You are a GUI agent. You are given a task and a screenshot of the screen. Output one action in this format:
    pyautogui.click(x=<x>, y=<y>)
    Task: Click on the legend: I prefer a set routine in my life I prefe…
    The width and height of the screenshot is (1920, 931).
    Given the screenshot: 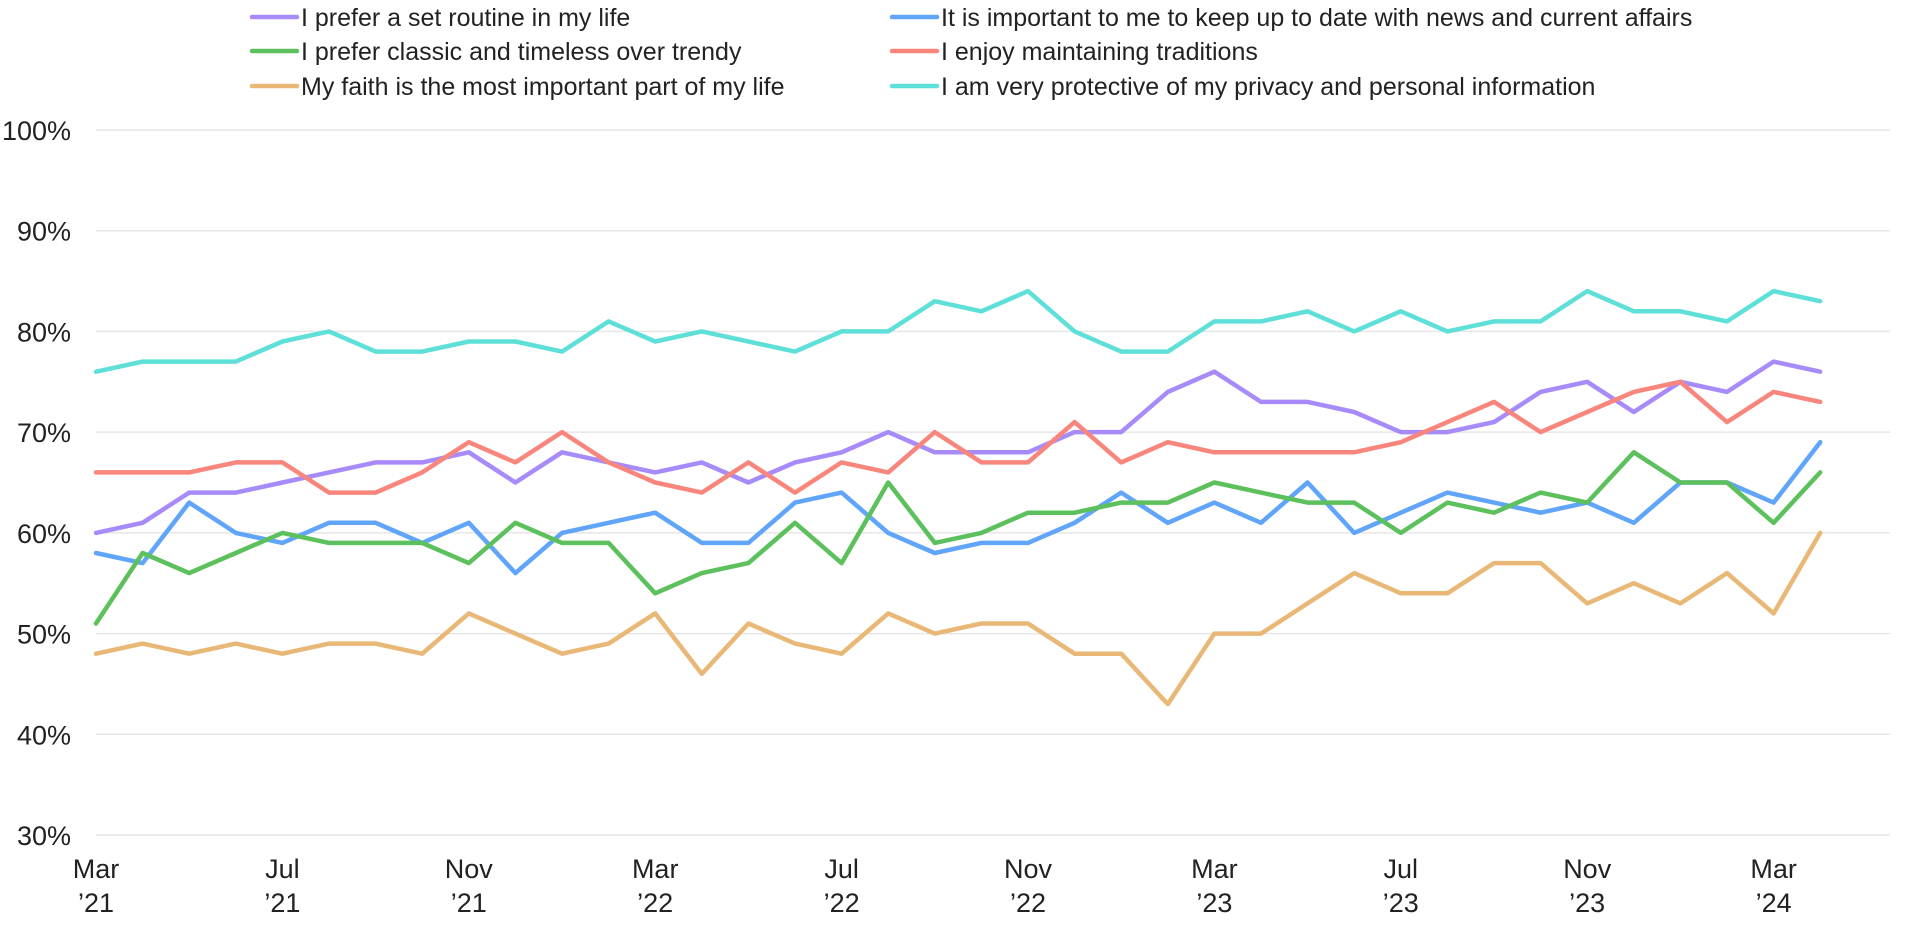 What is the action you would take?
    pyautogui.click(x=970, y=52)
    